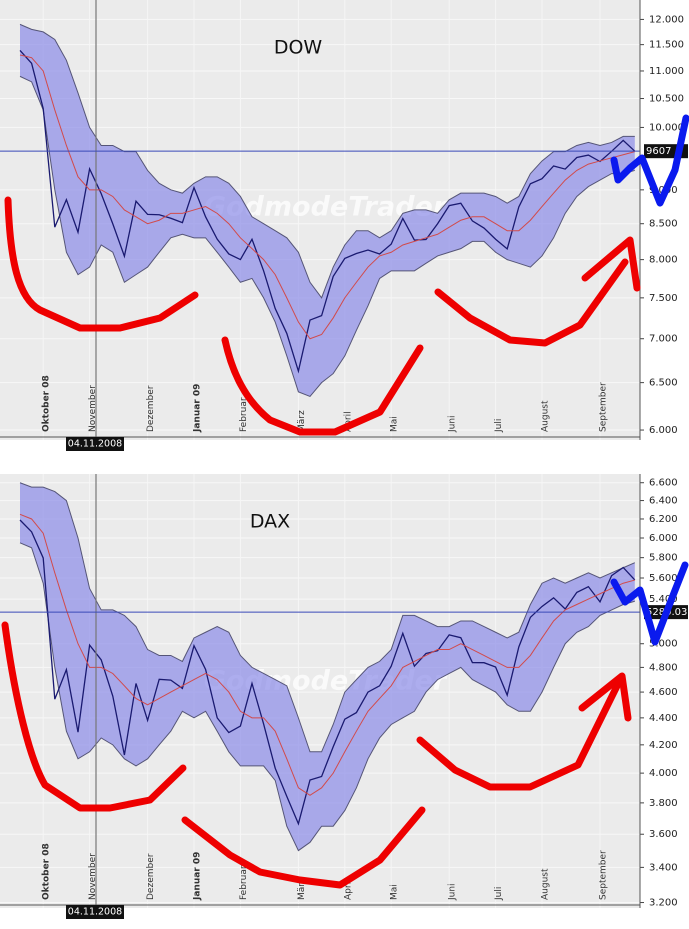  What do you see at coordinates (663, 867) in the screenshot?
I see `y-tick-label: 3.400` at bounding box center [663, 867].